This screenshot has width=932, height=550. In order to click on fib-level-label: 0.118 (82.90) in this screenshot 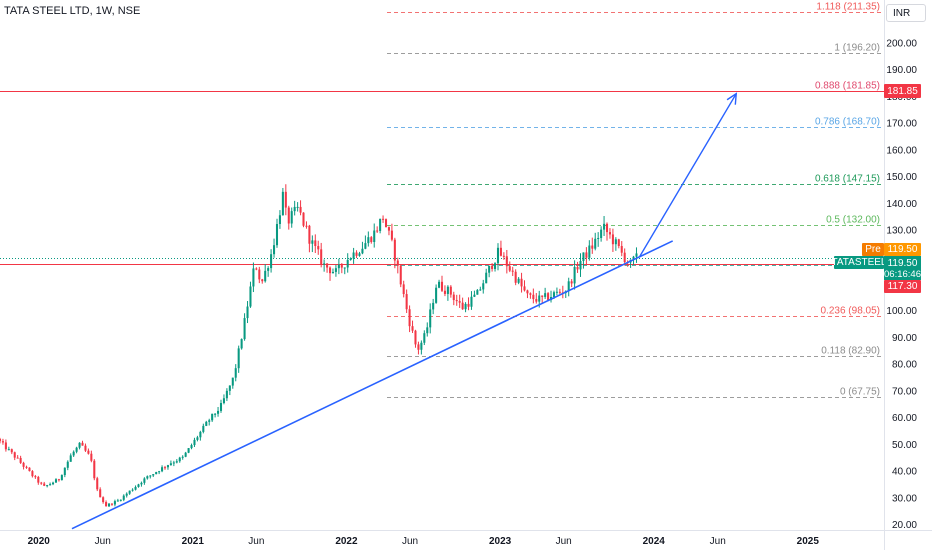, I will do `click(850, 351)`.